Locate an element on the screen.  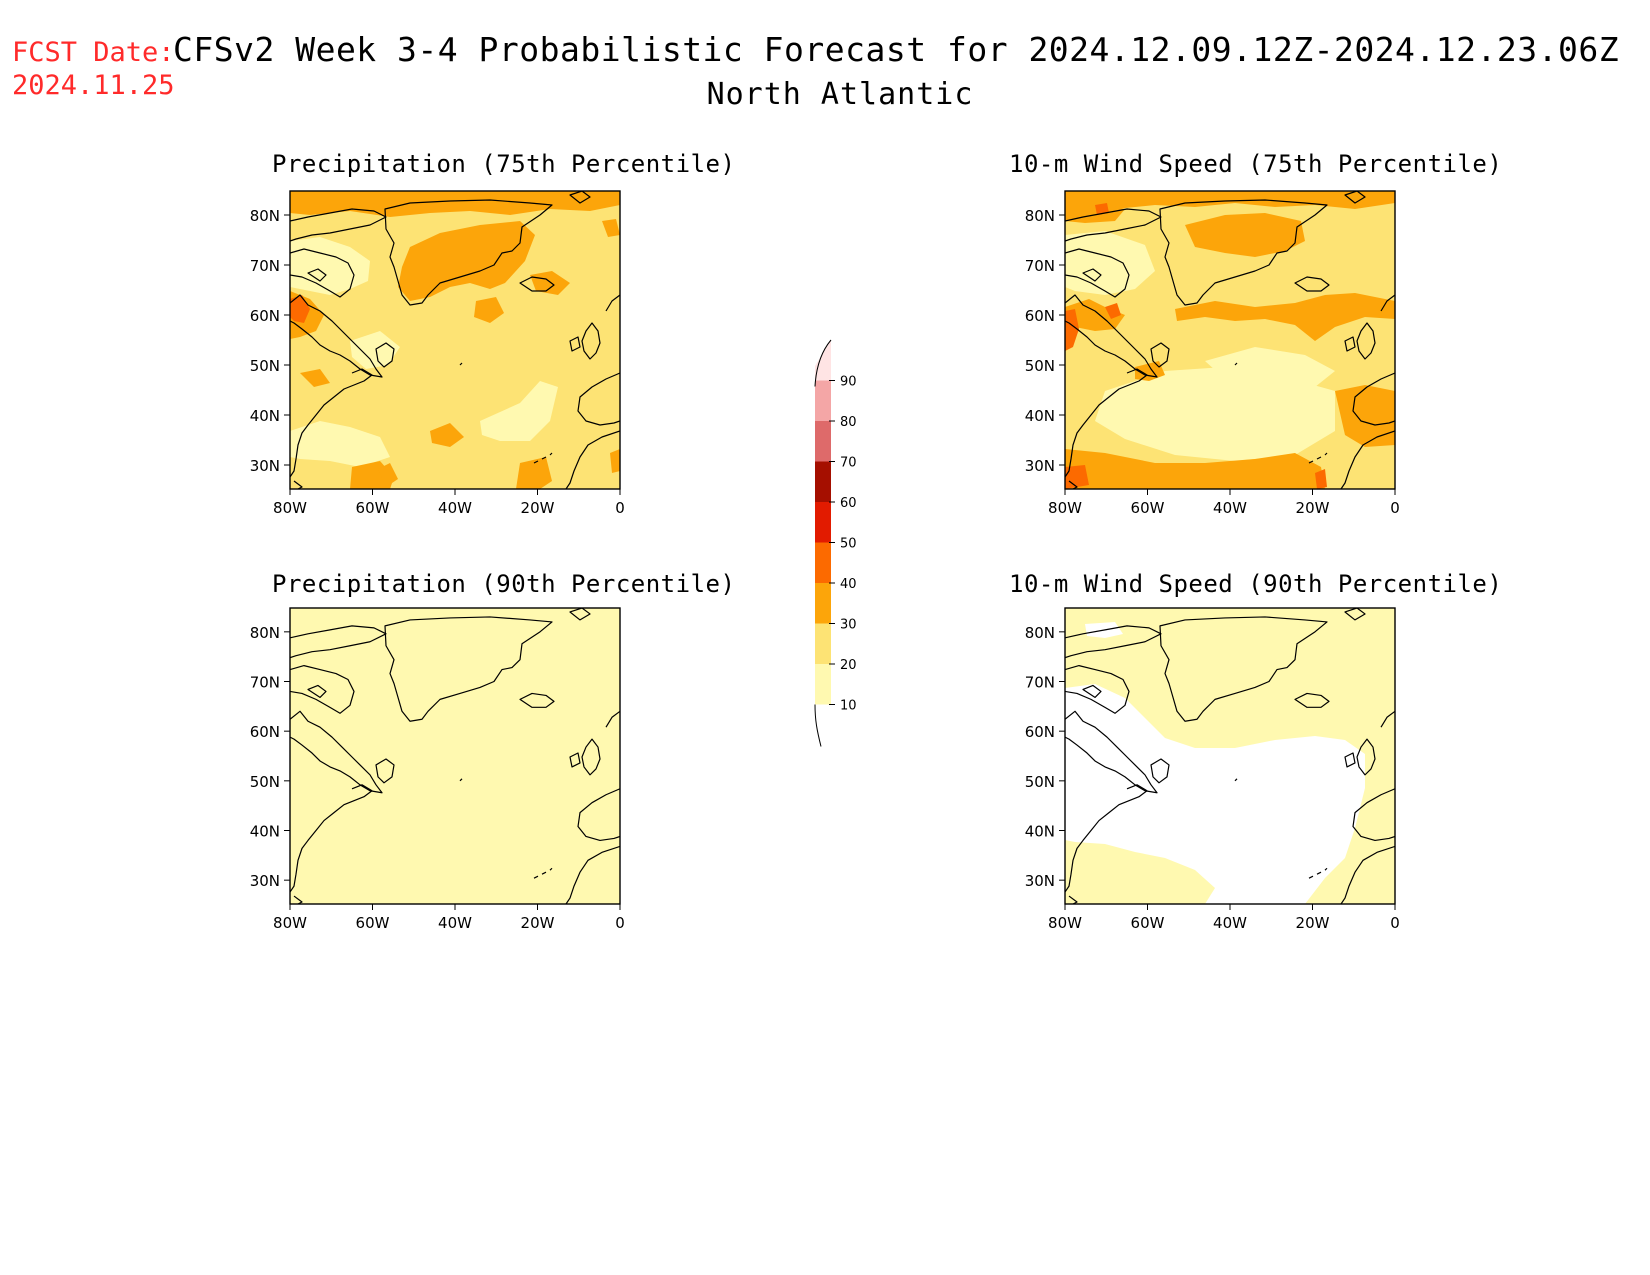
colorbar-tick-label: 20 is located at coordinates (848, 665).